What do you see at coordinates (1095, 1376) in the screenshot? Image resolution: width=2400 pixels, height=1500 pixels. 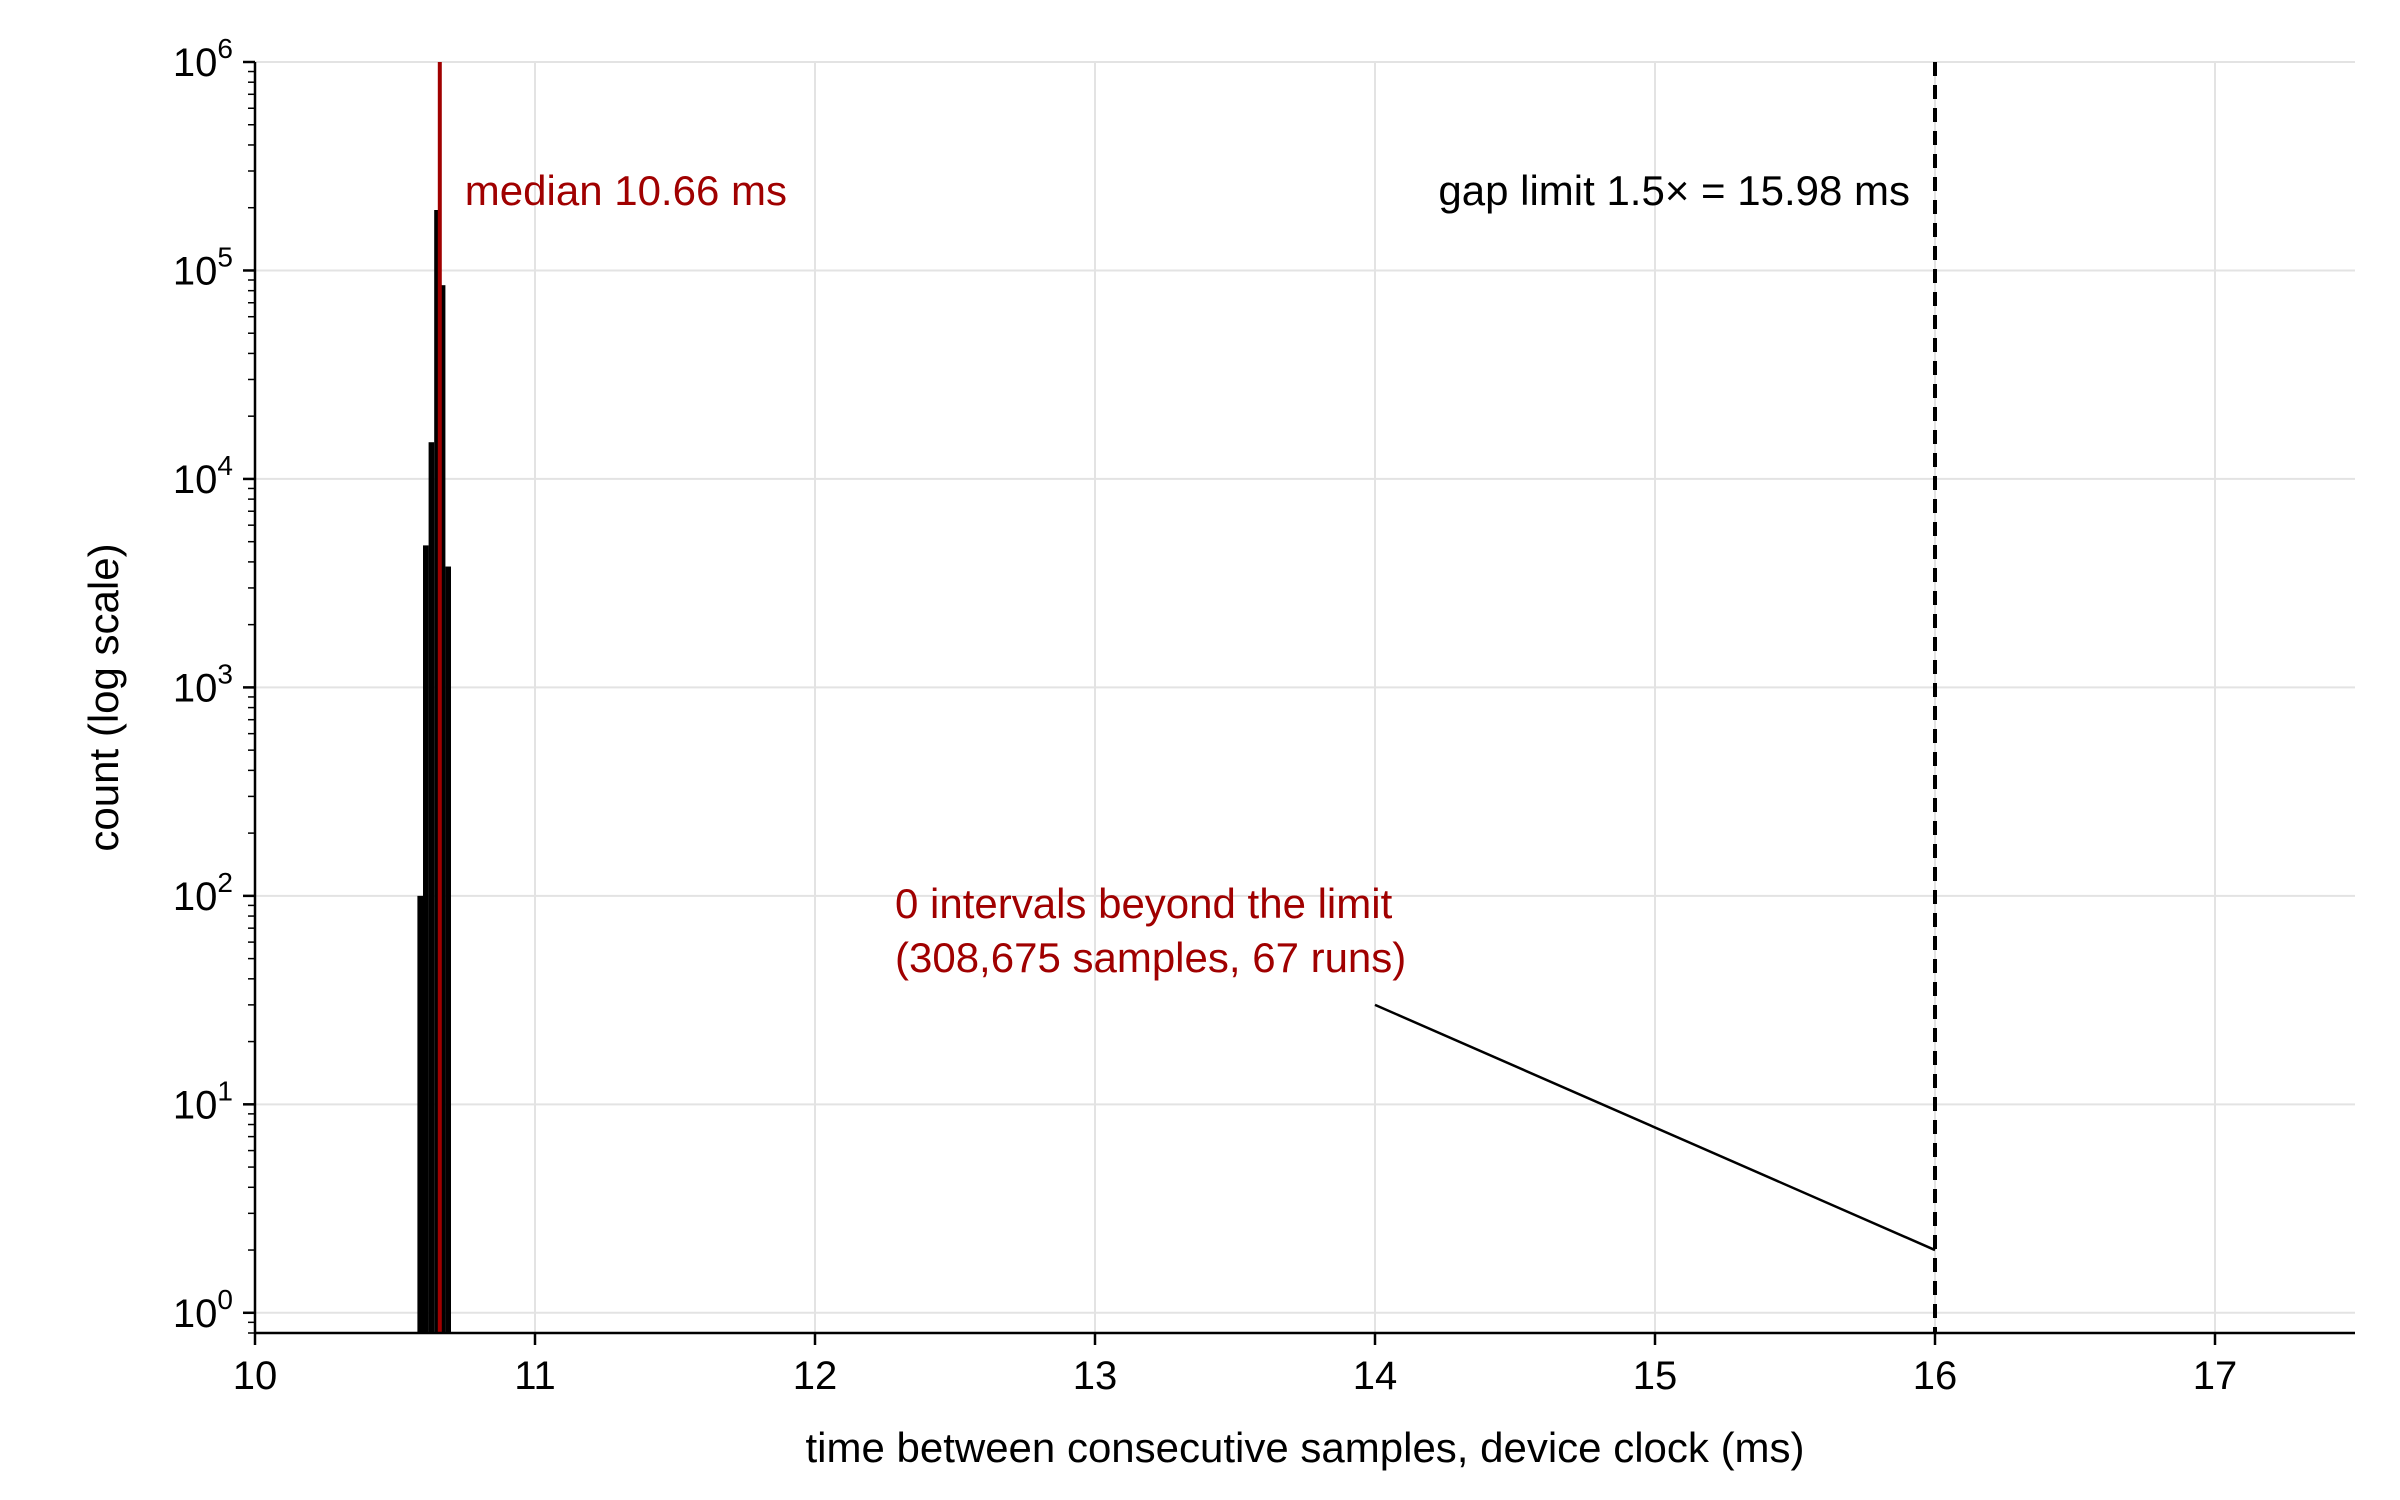 I see `x-tick-label: 13` at bounding box center [1095, 1376].